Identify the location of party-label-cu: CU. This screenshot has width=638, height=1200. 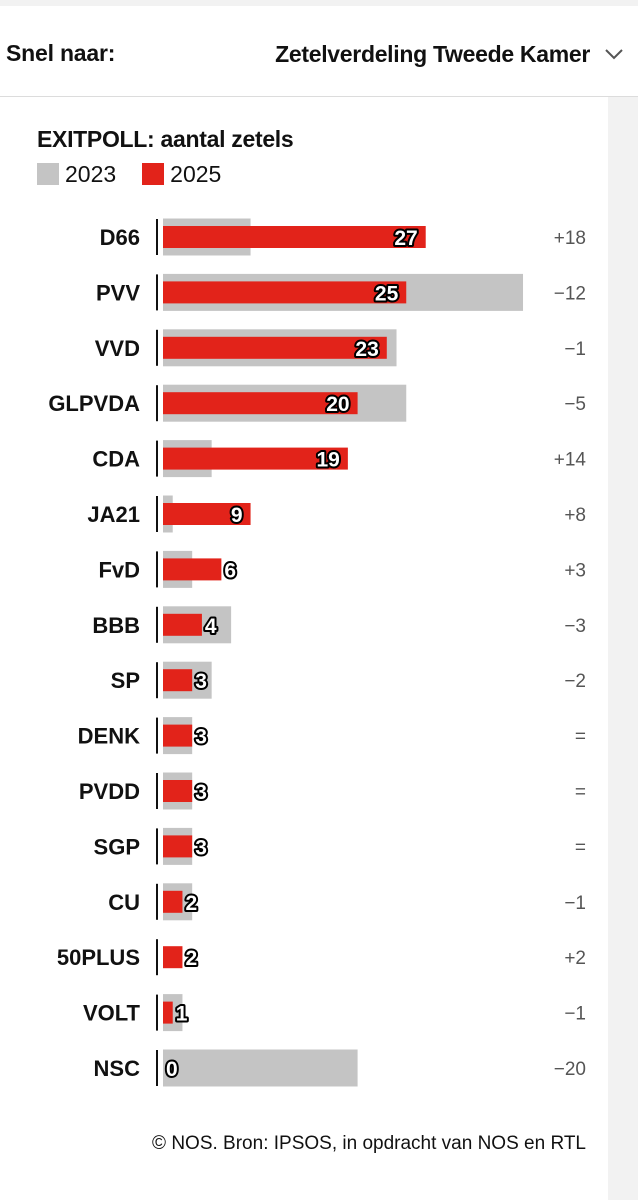
(124, 902).